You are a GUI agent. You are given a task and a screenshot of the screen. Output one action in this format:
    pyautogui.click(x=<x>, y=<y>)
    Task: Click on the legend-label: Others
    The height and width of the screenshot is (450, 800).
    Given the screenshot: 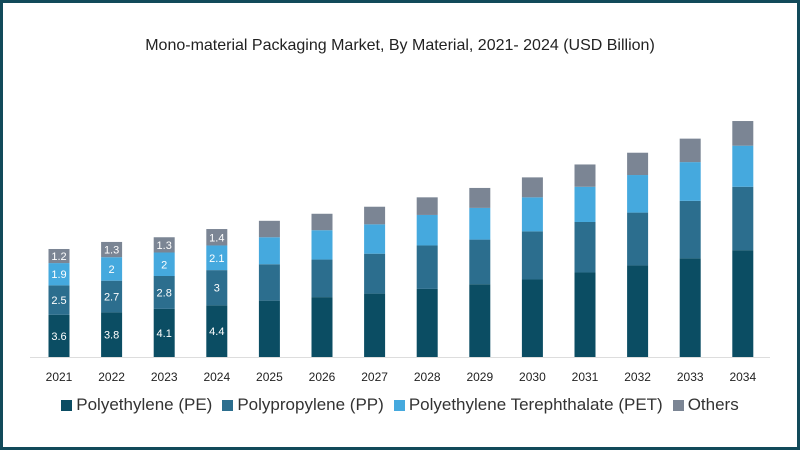 What is the action you would take?
    pyautogui.click(x=713, y=404)
    